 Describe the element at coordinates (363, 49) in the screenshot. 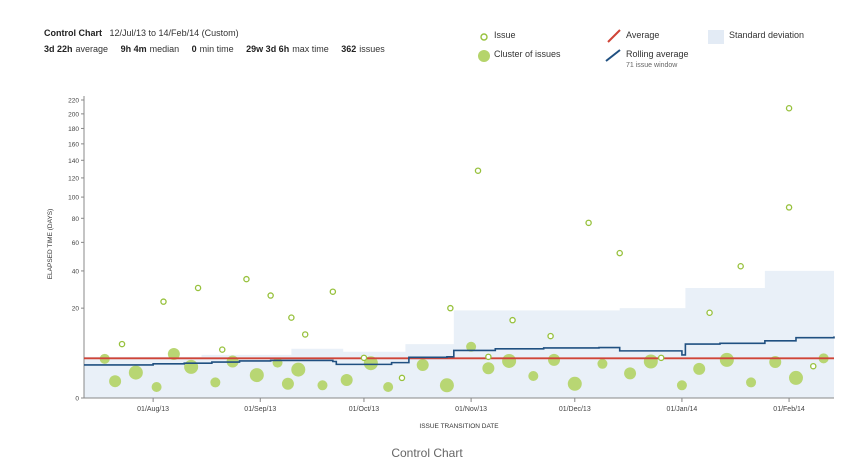

I see `stat-issues: 362 issues` at that location.